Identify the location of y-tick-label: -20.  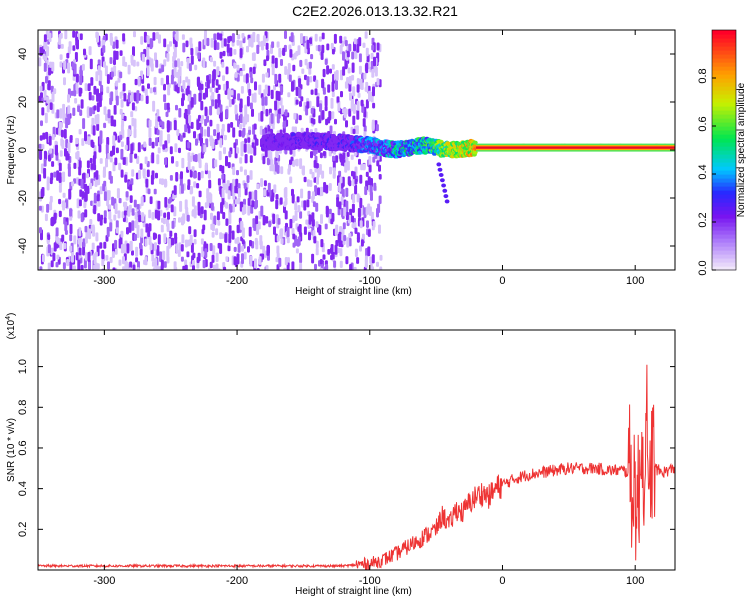
(23, 198).